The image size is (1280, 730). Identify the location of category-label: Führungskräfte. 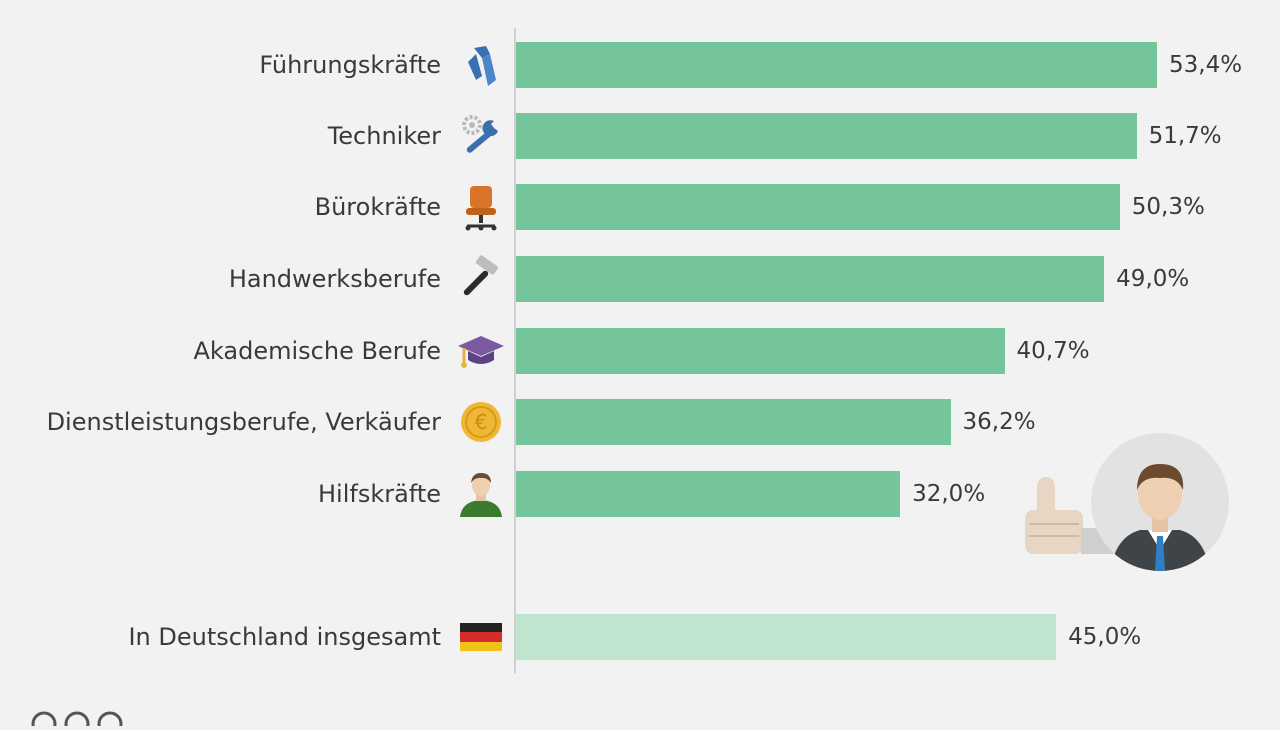
(350, 65).